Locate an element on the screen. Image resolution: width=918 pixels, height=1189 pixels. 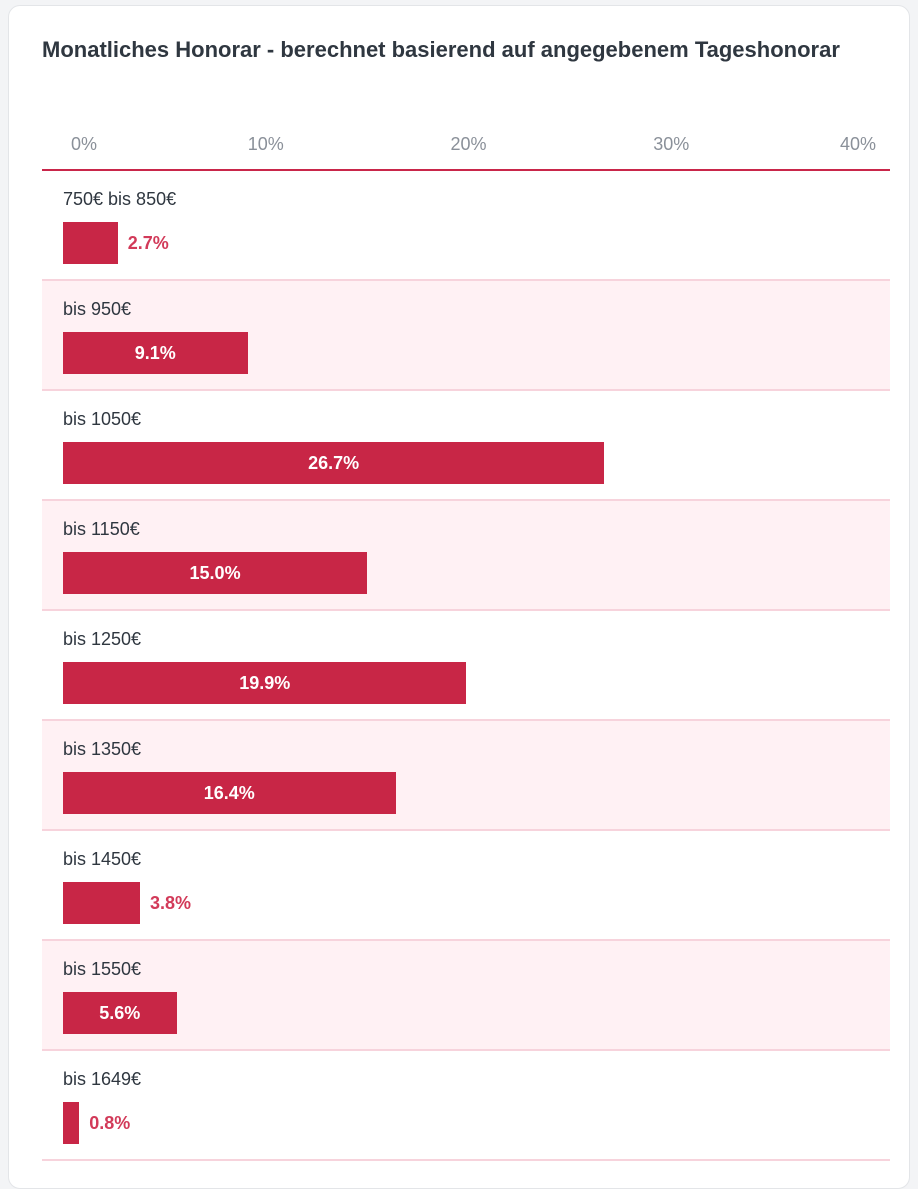
bar-value-label: 3.8% is located at coordinates (171, 903).